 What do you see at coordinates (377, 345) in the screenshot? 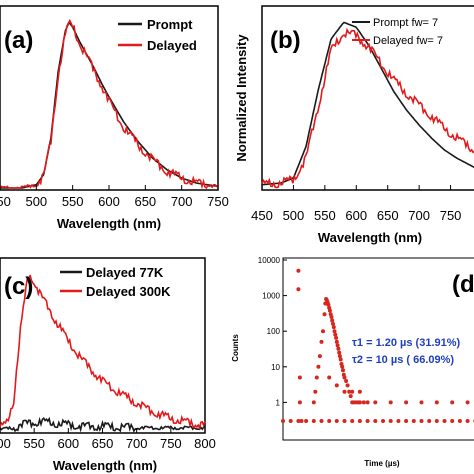
I see `panel-d-points` at bounding box center [377, 345].